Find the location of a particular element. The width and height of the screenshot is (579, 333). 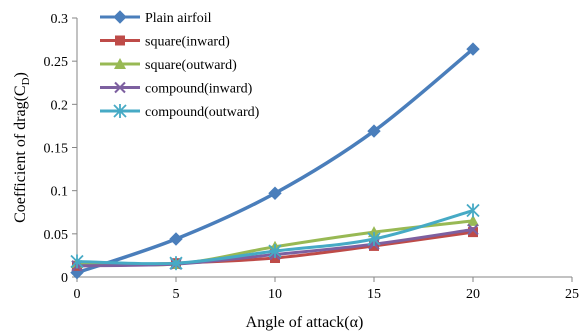

y-tick-label: 0.15 is located at coordinates (56, 149).